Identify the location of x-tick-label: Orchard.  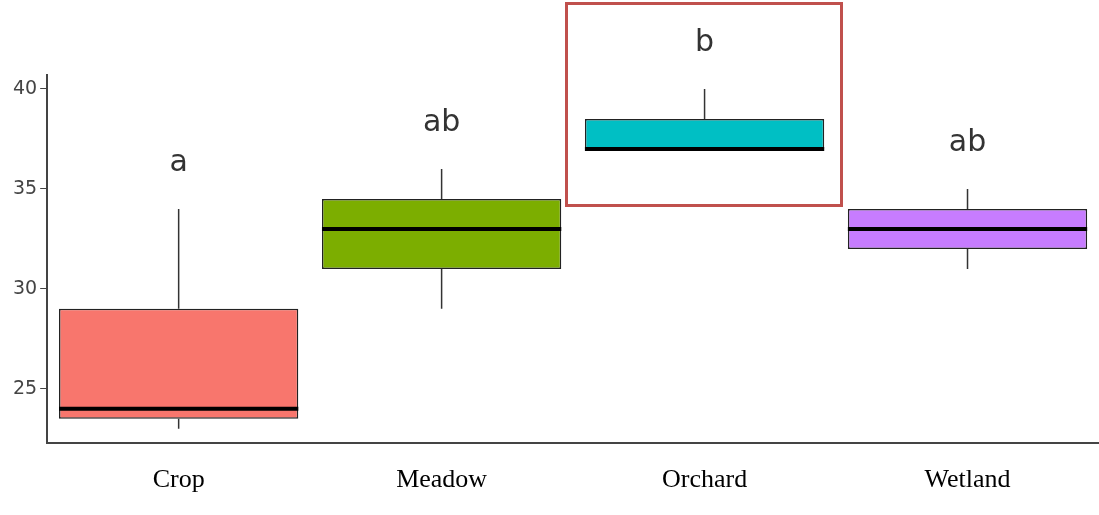
(704, 479).